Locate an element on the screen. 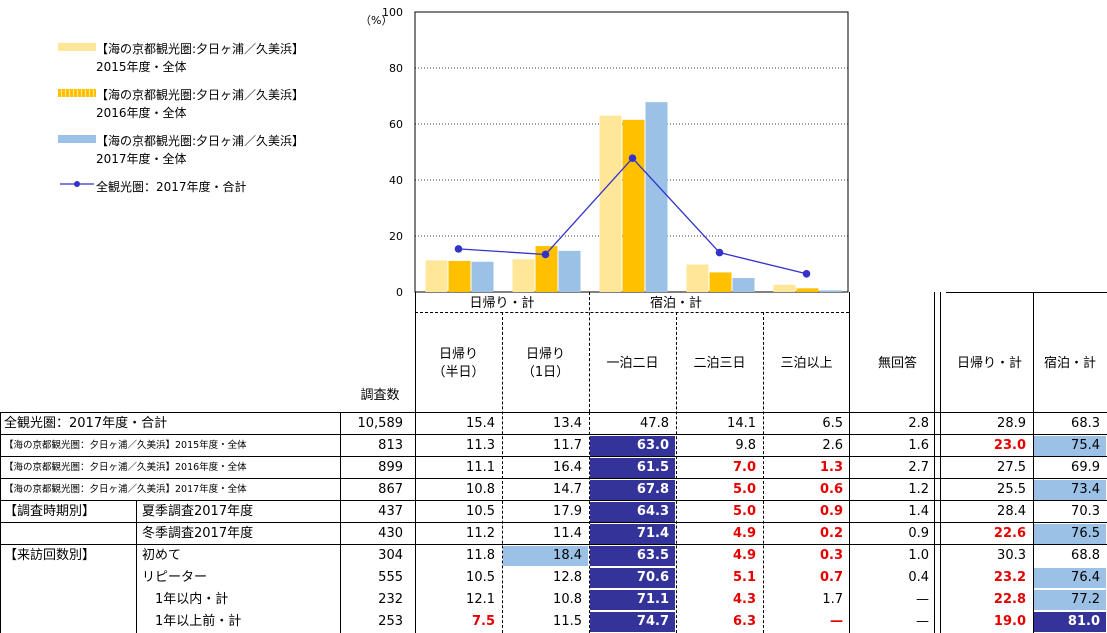 Image resolution: width=1107 pixels, height=633 pixels. table-cell: 4.3 is located at coordinates (719, 600).